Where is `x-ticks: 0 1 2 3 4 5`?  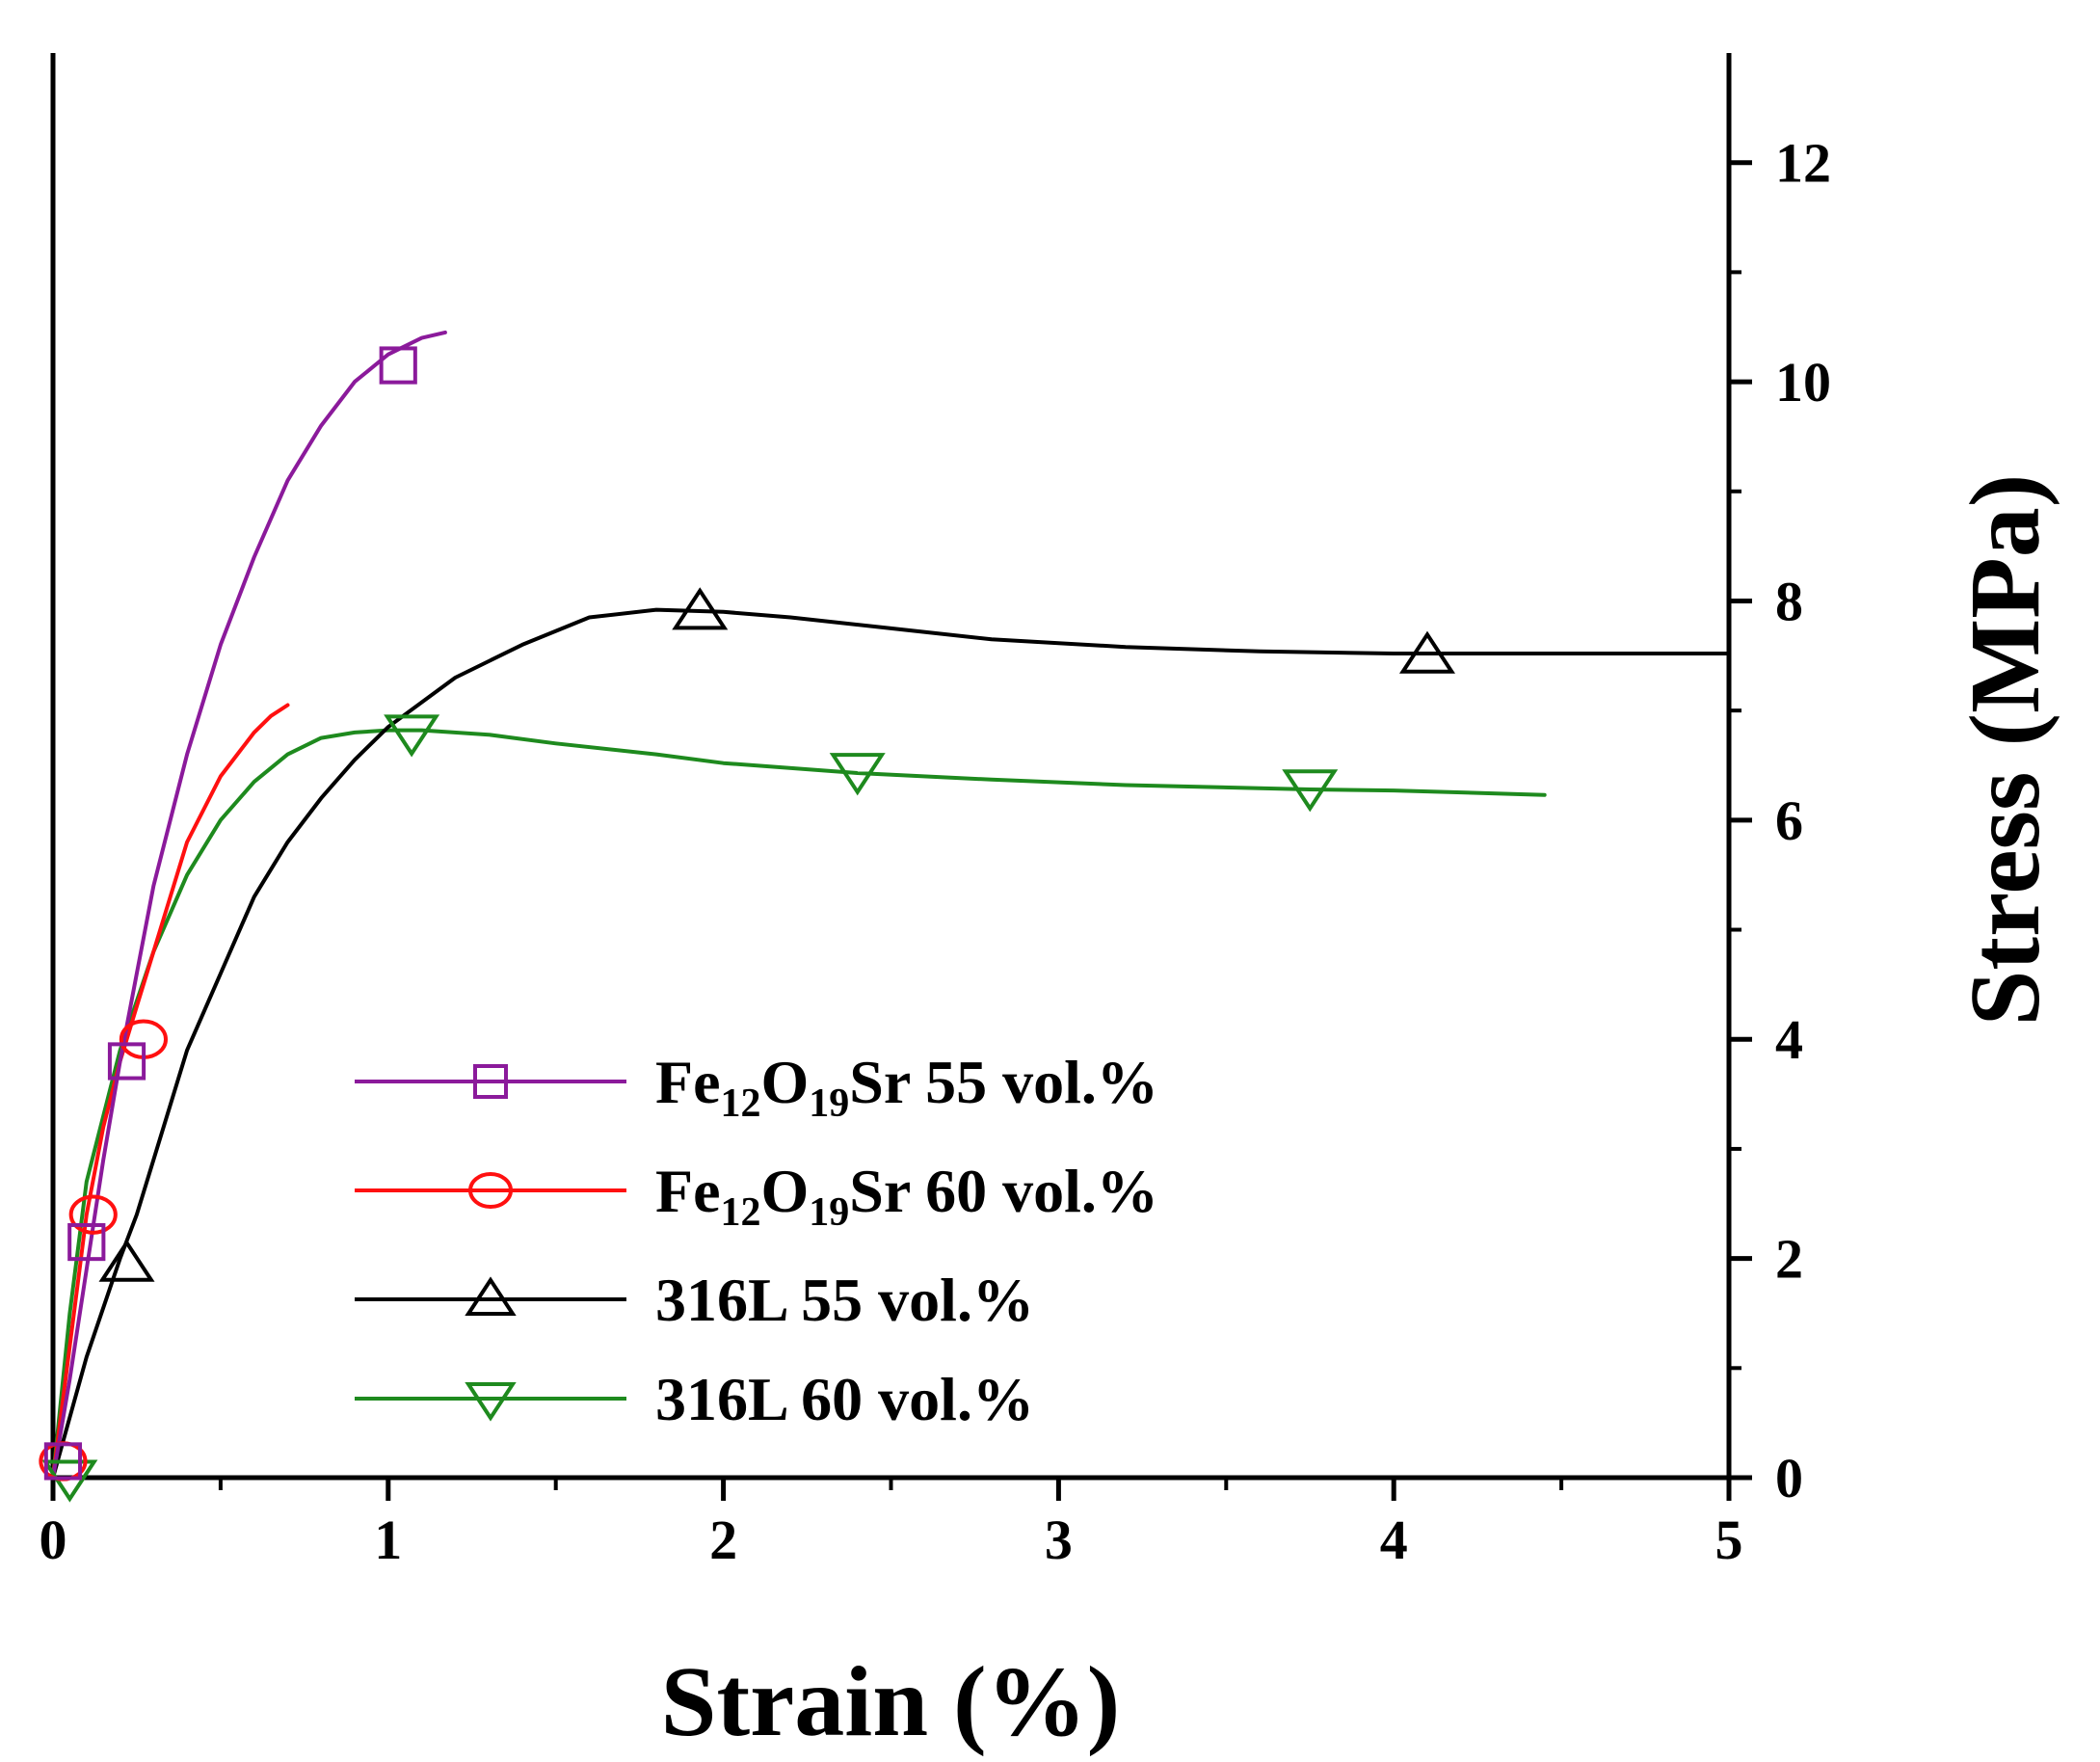 x-ticks: 0 1 2 3 4 5 is located at coordinates (891, 1524).